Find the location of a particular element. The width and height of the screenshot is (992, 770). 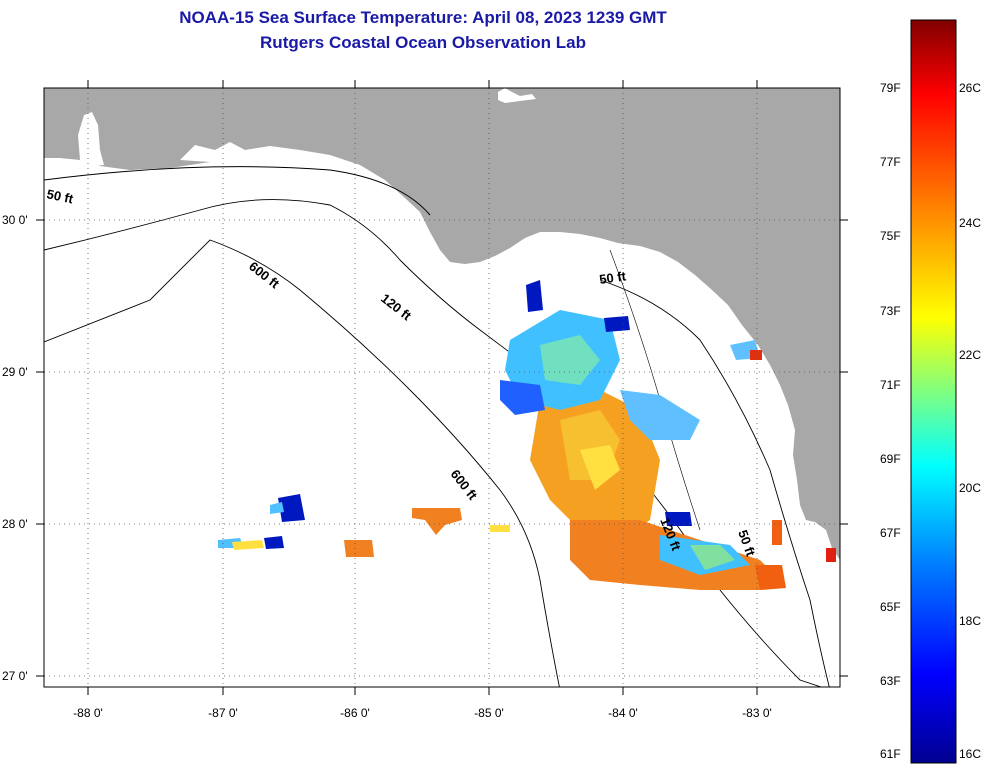

cb-f-71: 71F is located at coordinates (890, 385).